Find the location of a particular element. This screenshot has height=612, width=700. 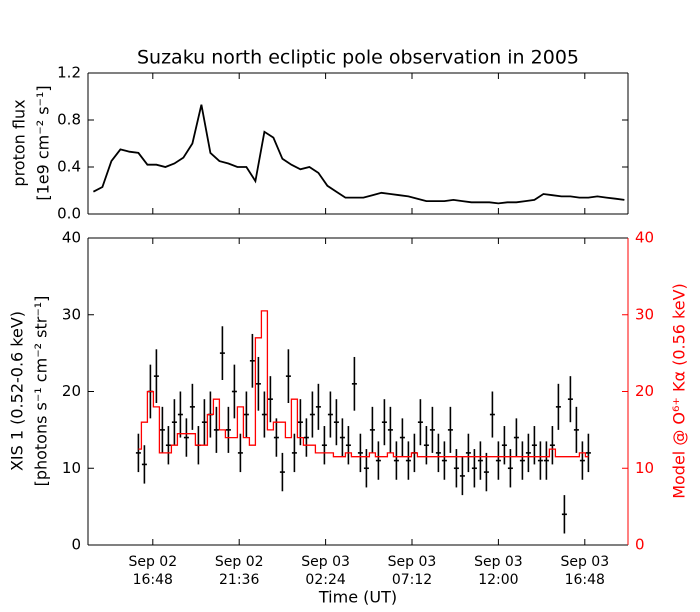

y-tick-label: 1.2 is located at coordinates (69, 73).